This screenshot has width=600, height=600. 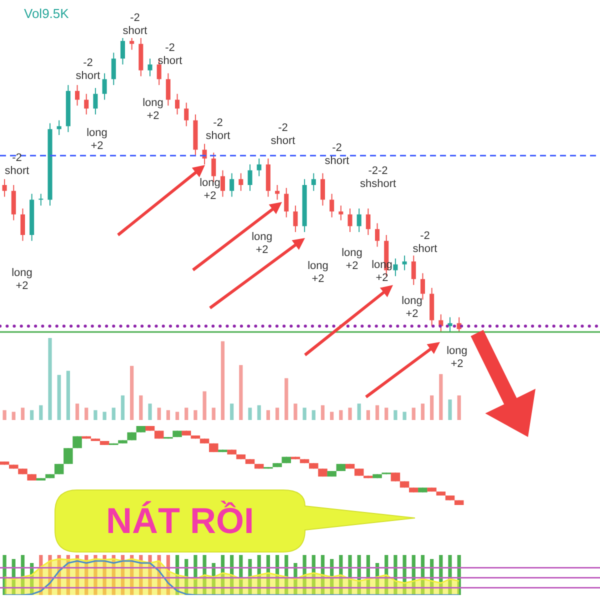 What do you see at coordinates (46, 13) in the screenshot?
I see `text: Vol9.5K` at bounding box center [46, 13].